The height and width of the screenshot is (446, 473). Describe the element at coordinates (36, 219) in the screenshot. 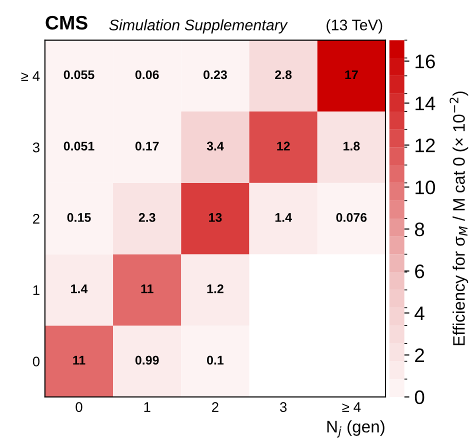

I see `y-tick-label: 2` at that location.